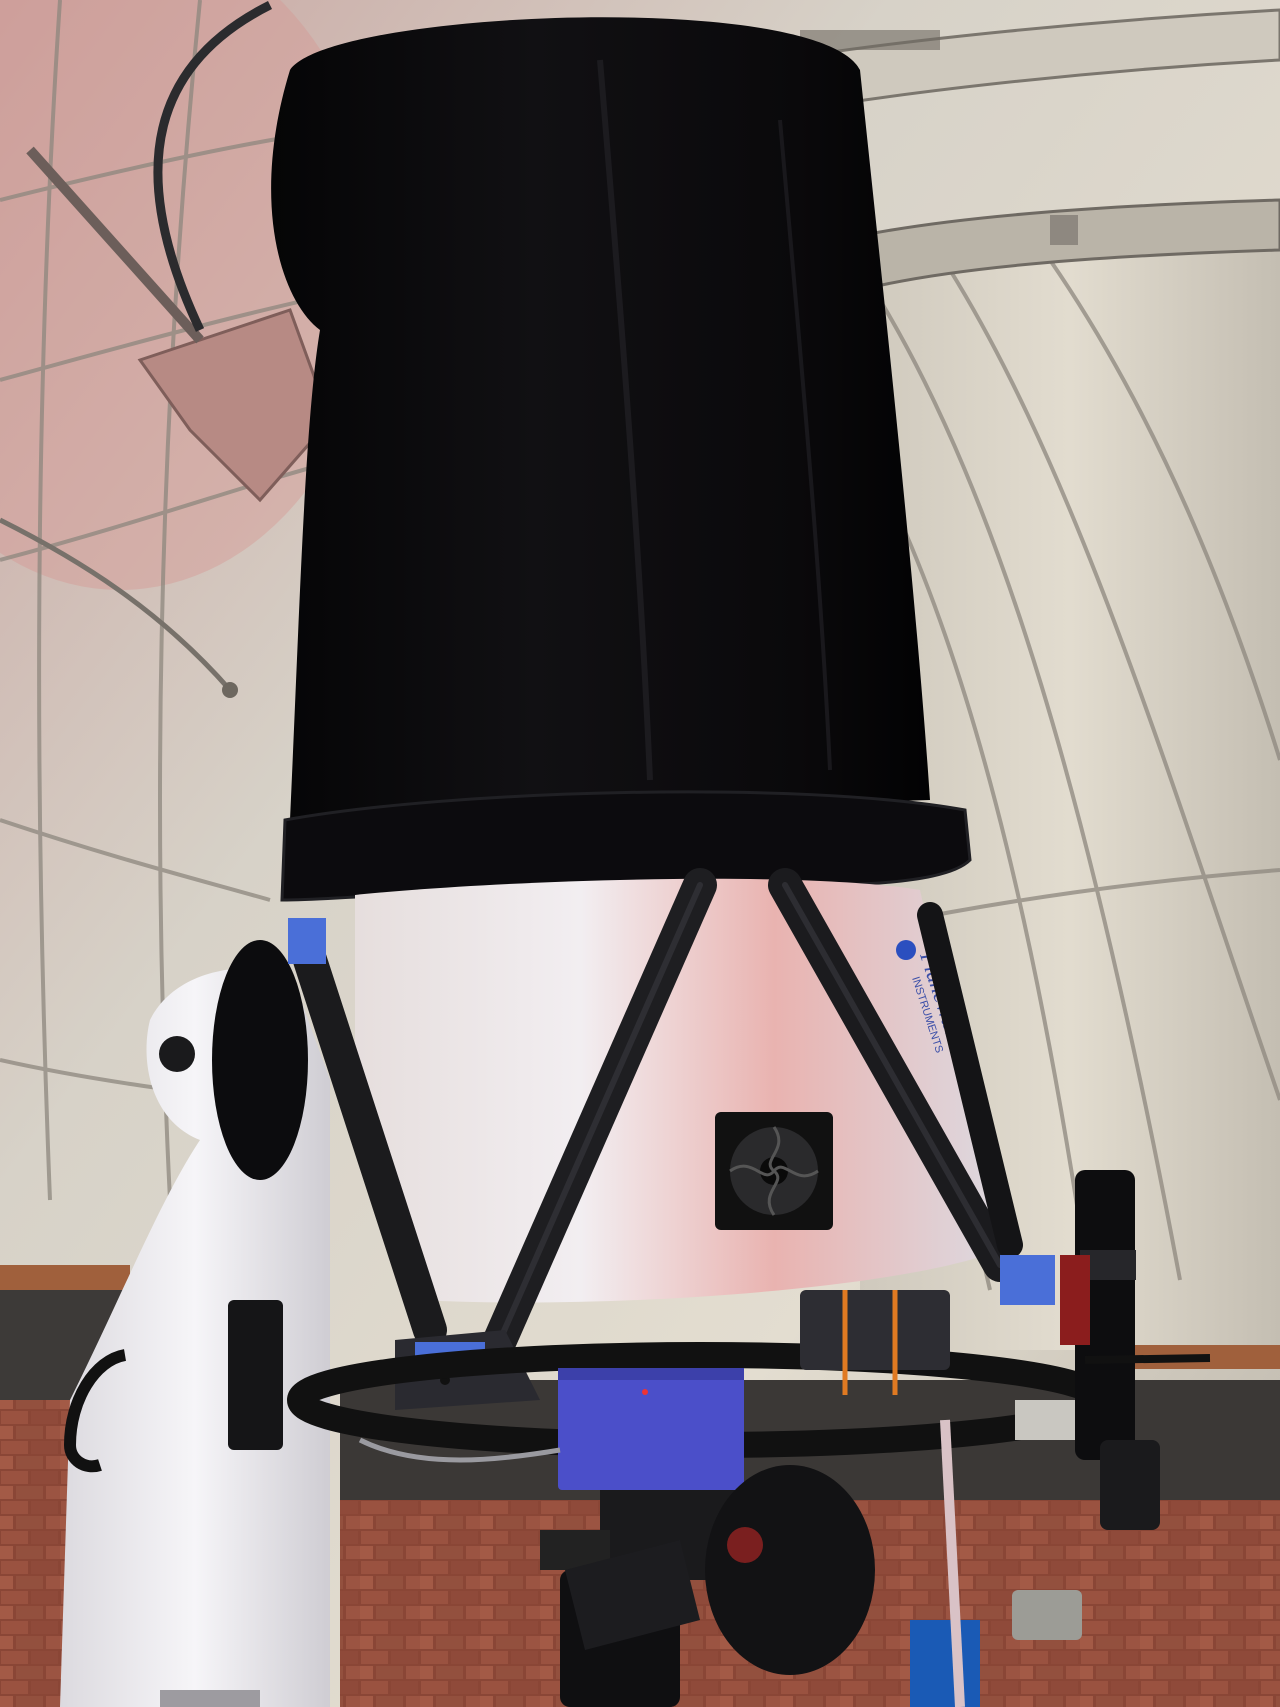 The width and height of the screenshot is (1280, 1707). Describe the element at coordinates (875, 1330) in the screenshot. I see `control-box` at that location.